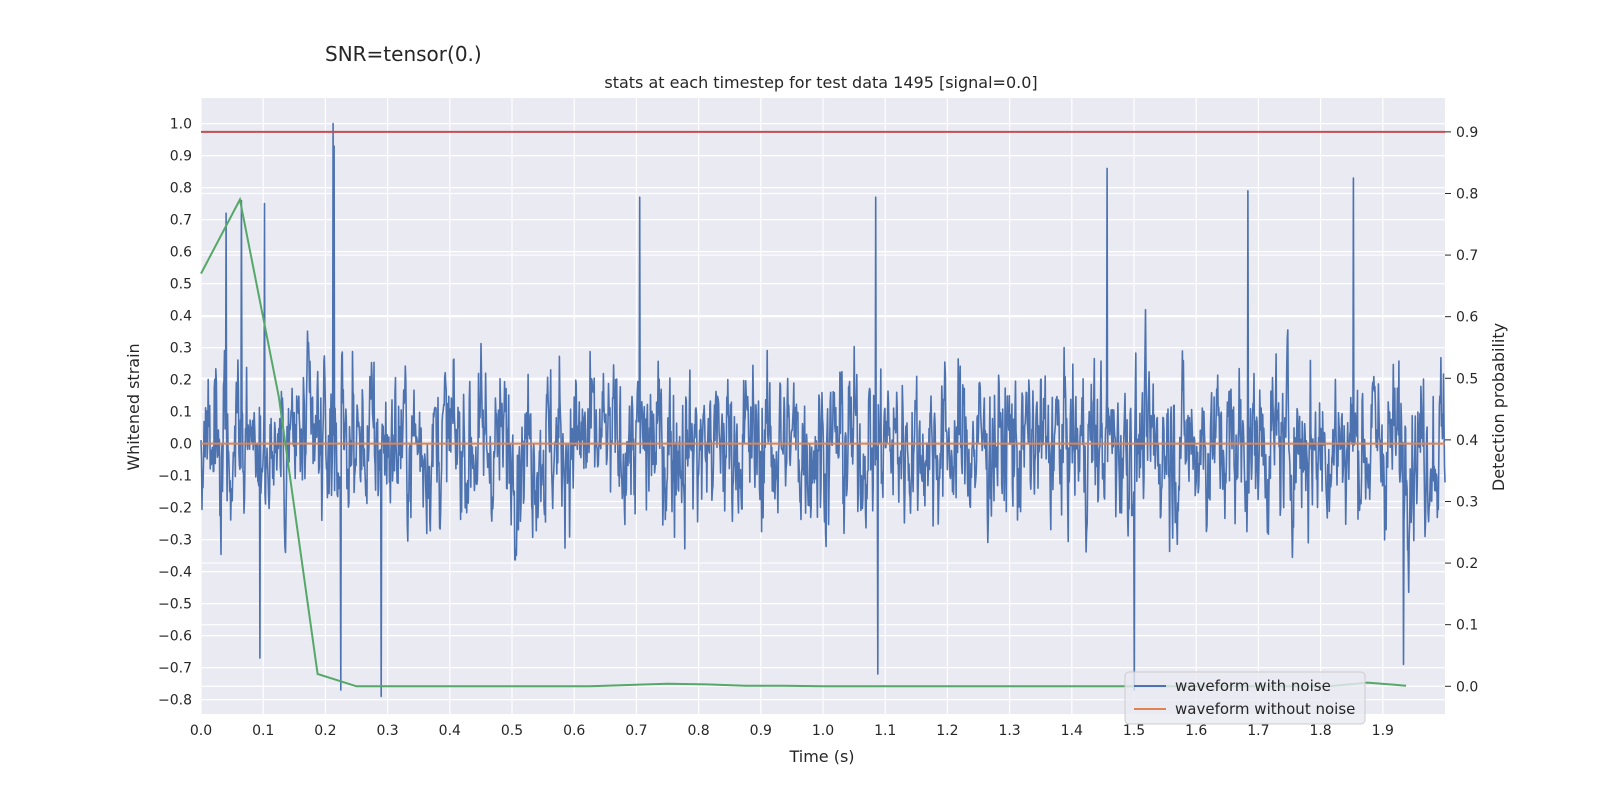  Describe the element at coordinates (1467, 564) in the screenshot. I see `y-right-tick-label: 0.2` at that location.